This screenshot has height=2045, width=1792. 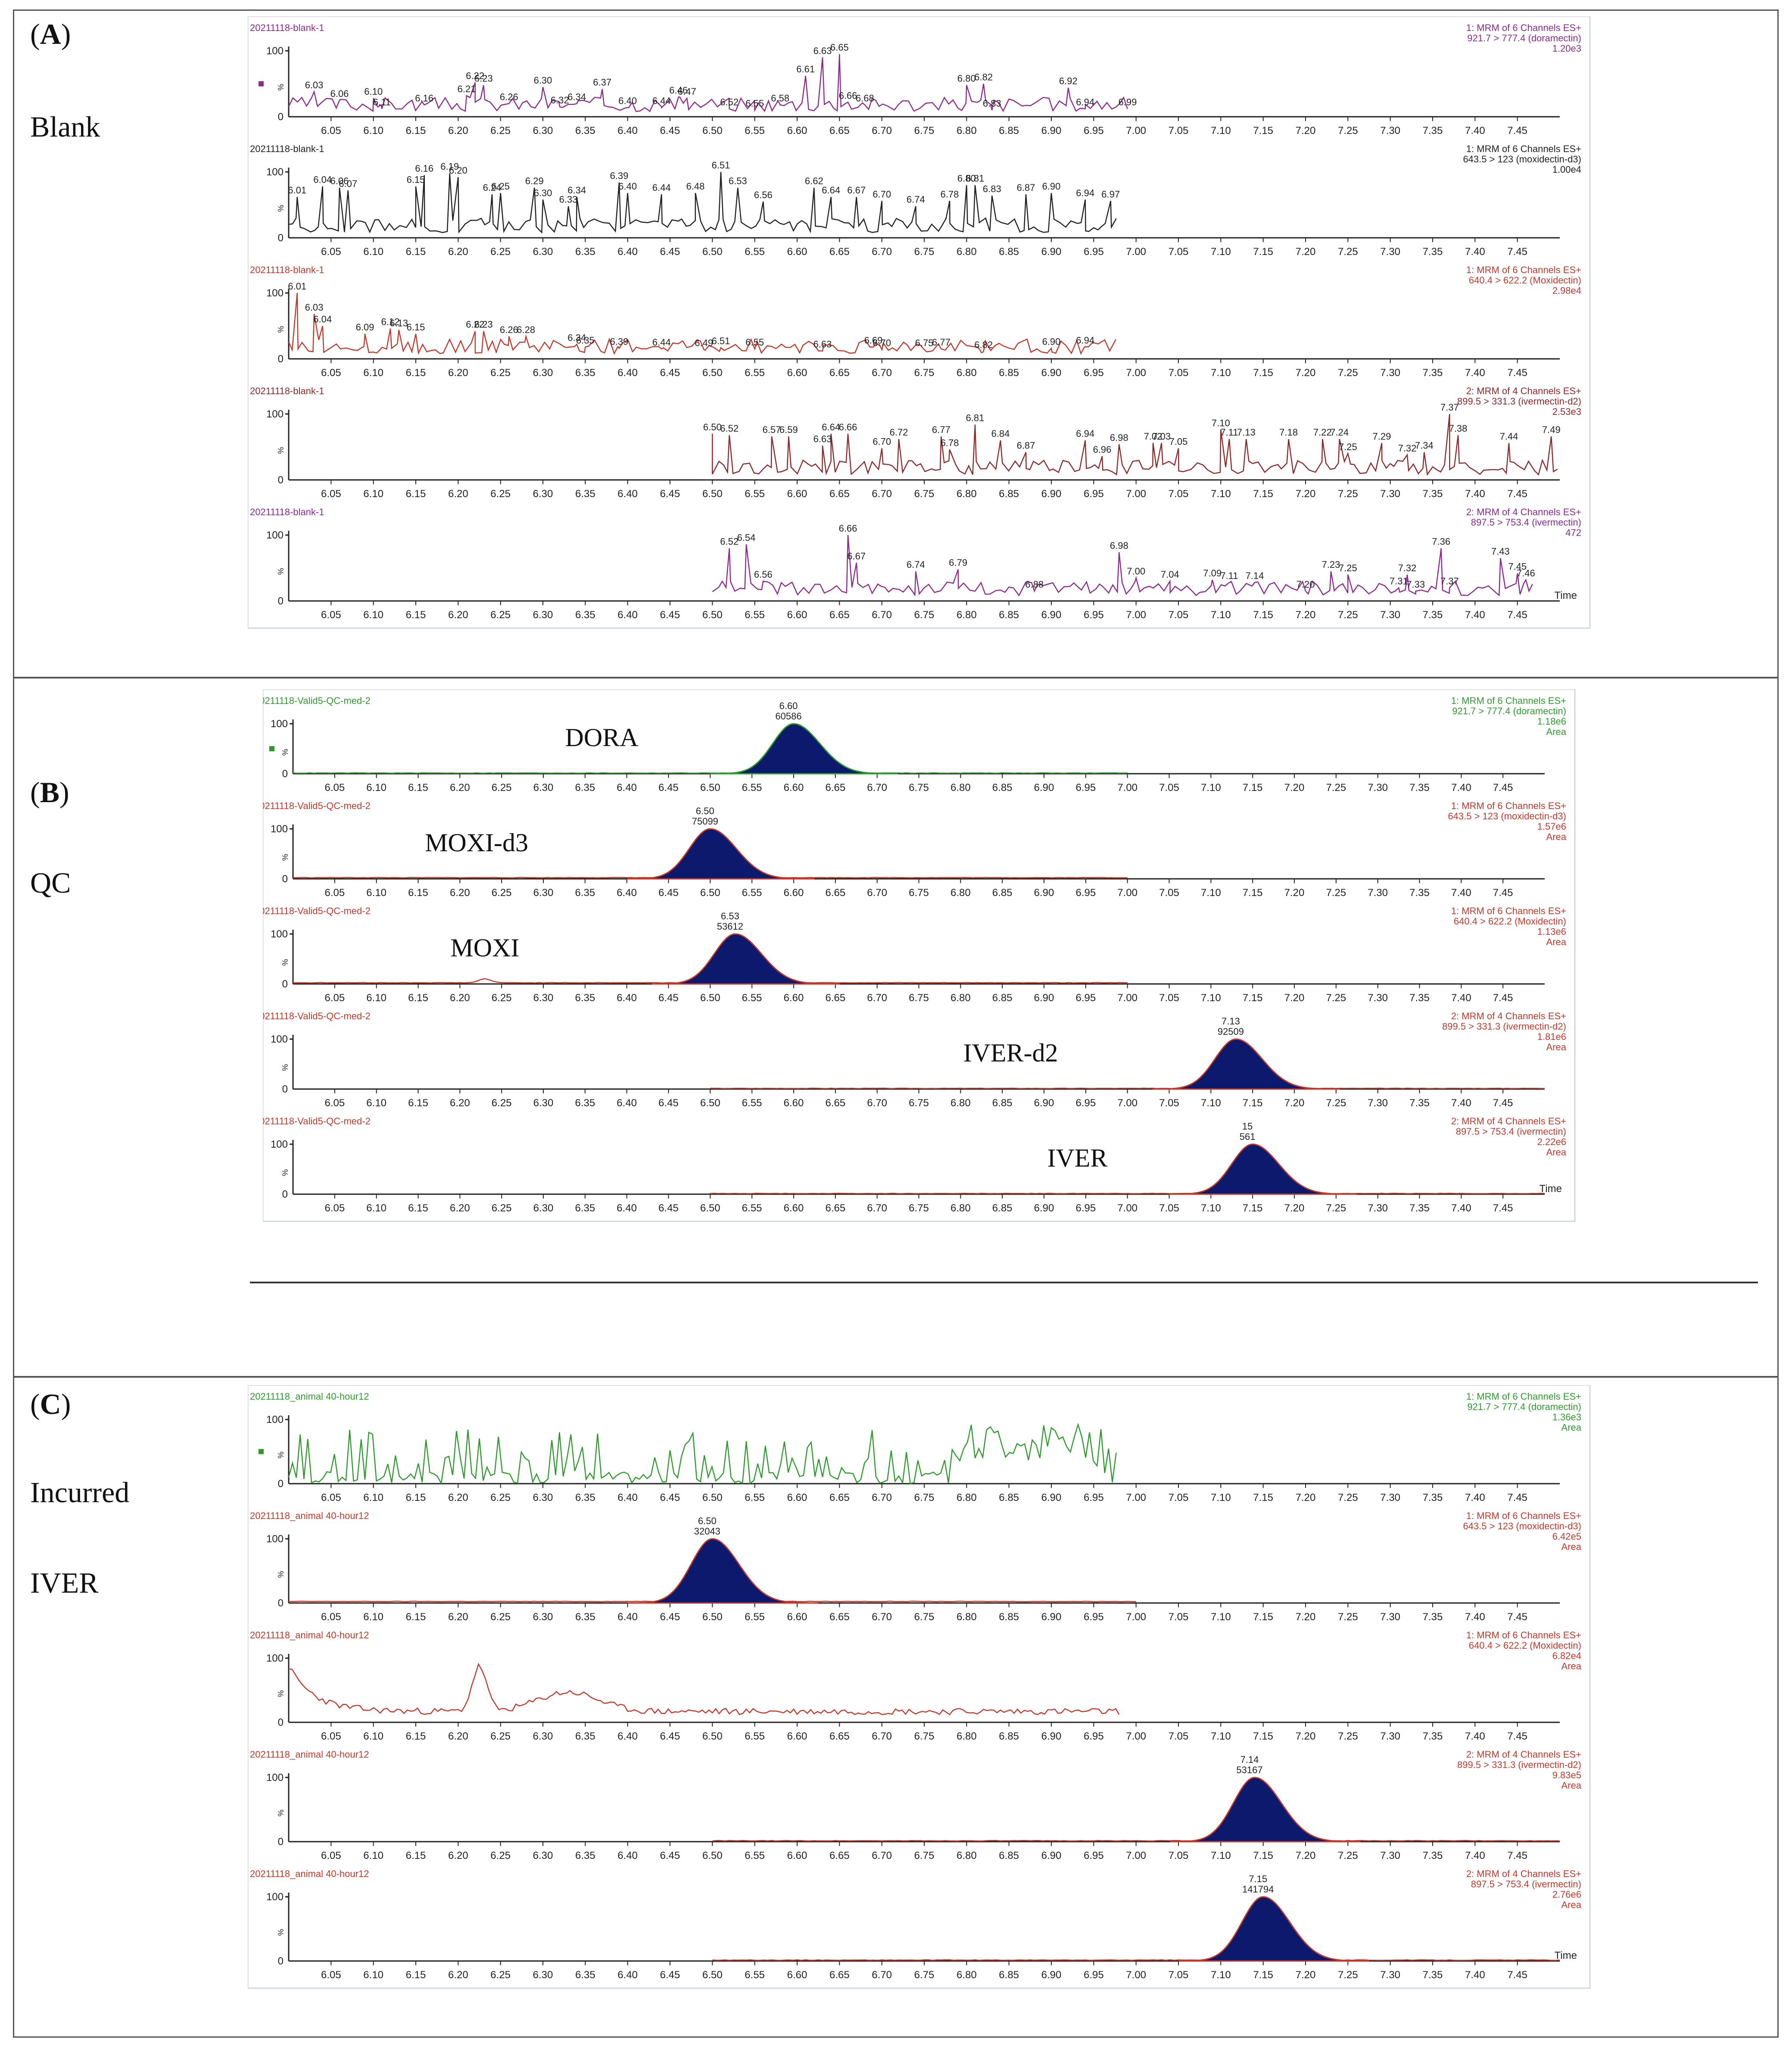 What do you see at coordinates (602, 82) in the screenshot?
I see `peak-rt-label: 6.37` at bounding box center [602, 82].